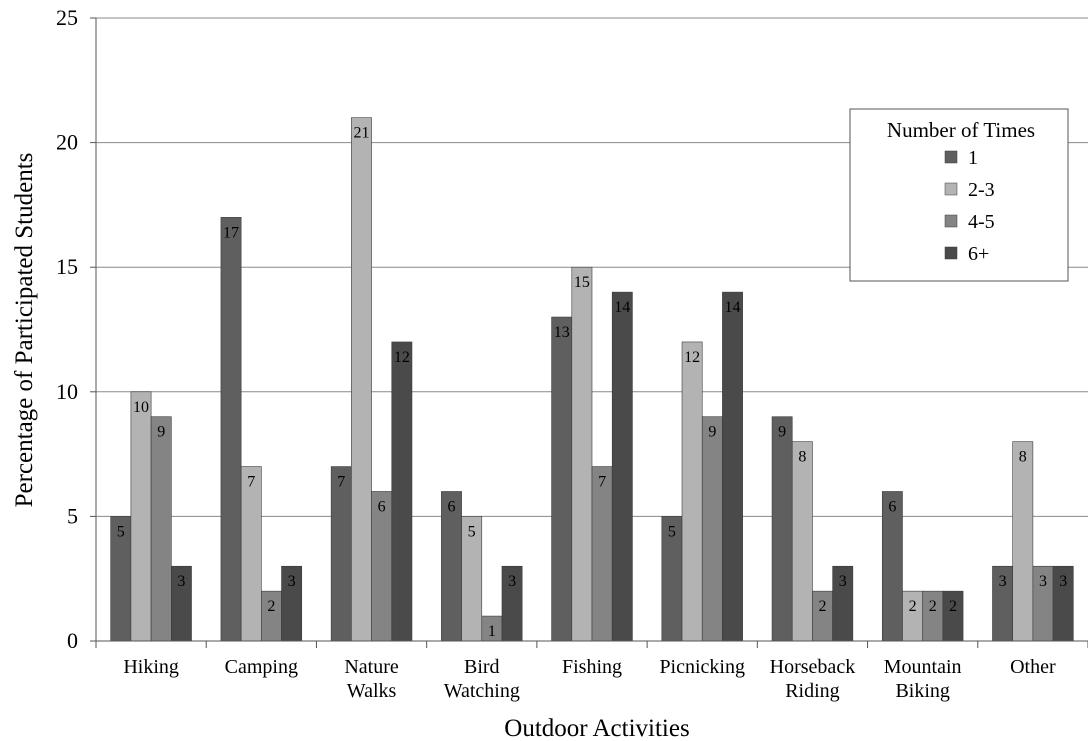 The height and width of the screenshot is (741, 1088). Describe the element at coordinates (732, 466) in the screenshot. I see `bar-6+-5` at that location.